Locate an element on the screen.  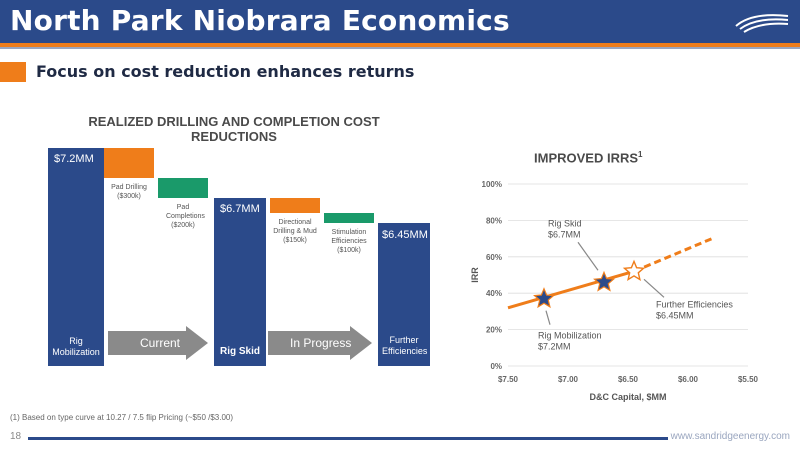
annotation-value: $6.45MM is located at coordinates (675, 315).